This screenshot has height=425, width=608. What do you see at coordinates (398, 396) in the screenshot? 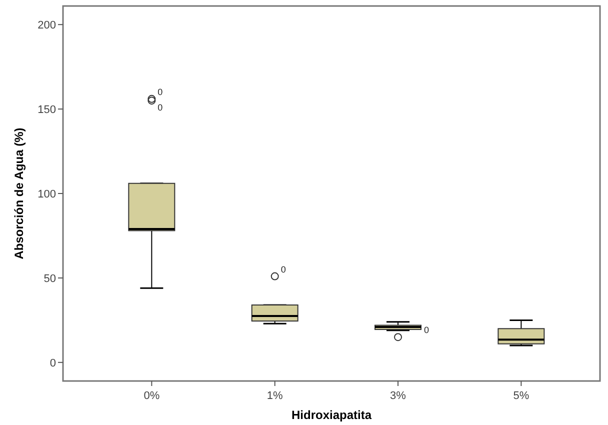
I see `x-tick-label: 3%` at bounding box center [398, 396].